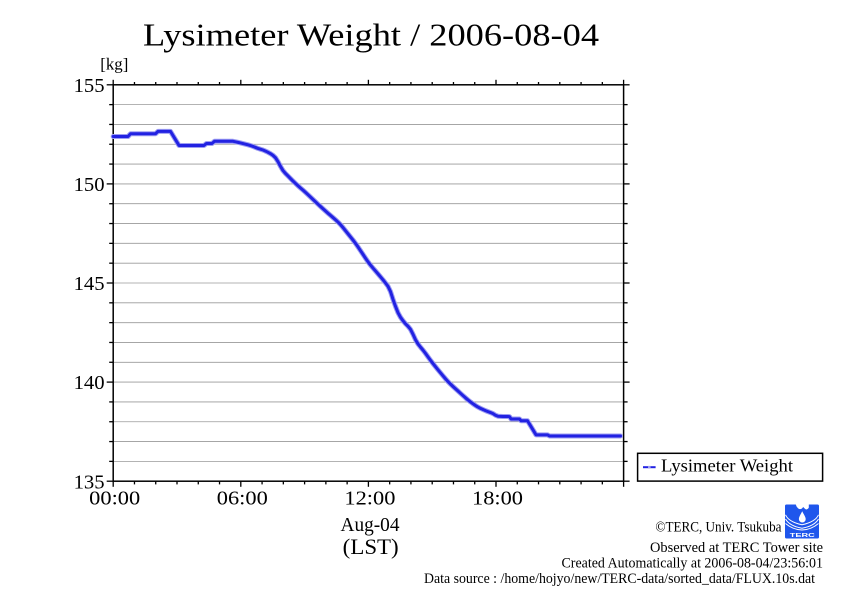 The width and height of the screenshot is (842, 595). I want to click on svg-text: Lysimeter Weight / 2006-08-04, so click(371, 35).